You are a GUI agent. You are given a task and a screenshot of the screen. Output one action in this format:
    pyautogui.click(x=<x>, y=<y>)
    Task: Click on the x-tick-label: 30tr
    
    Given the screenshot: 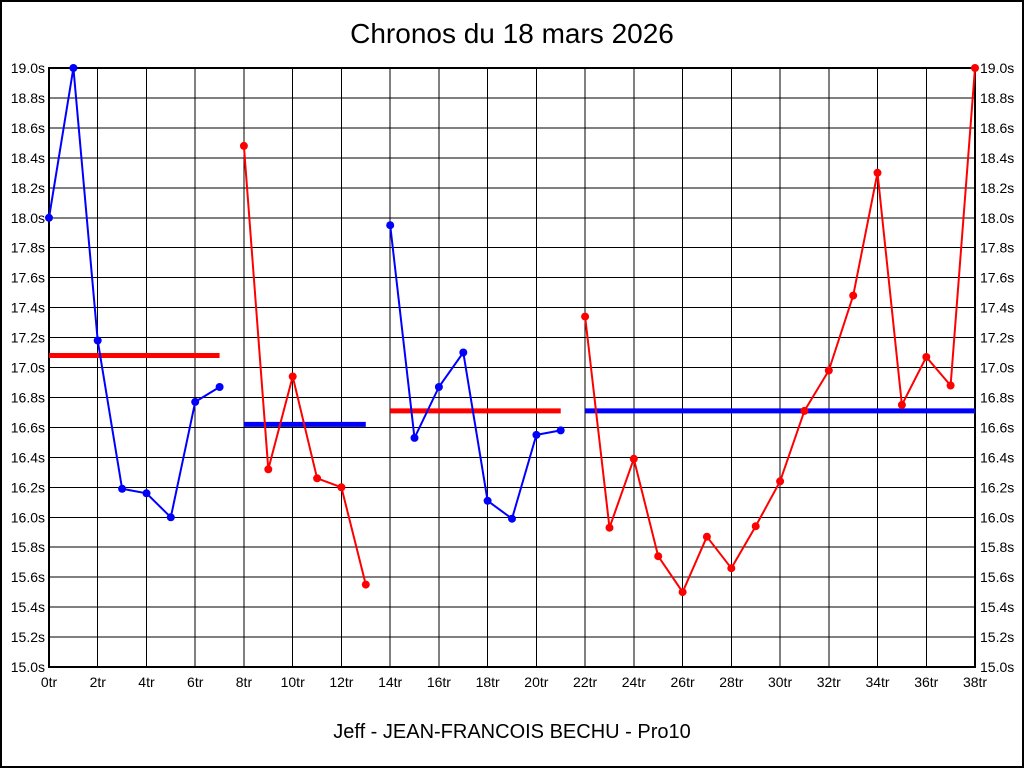 What is the action you would take?
    pyautogui.click(x=780, y=682)
    